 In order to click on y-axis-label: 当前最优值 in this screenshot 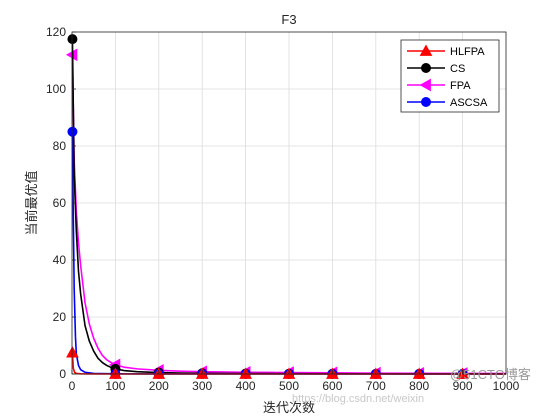, I will do `click(32, 202)`.